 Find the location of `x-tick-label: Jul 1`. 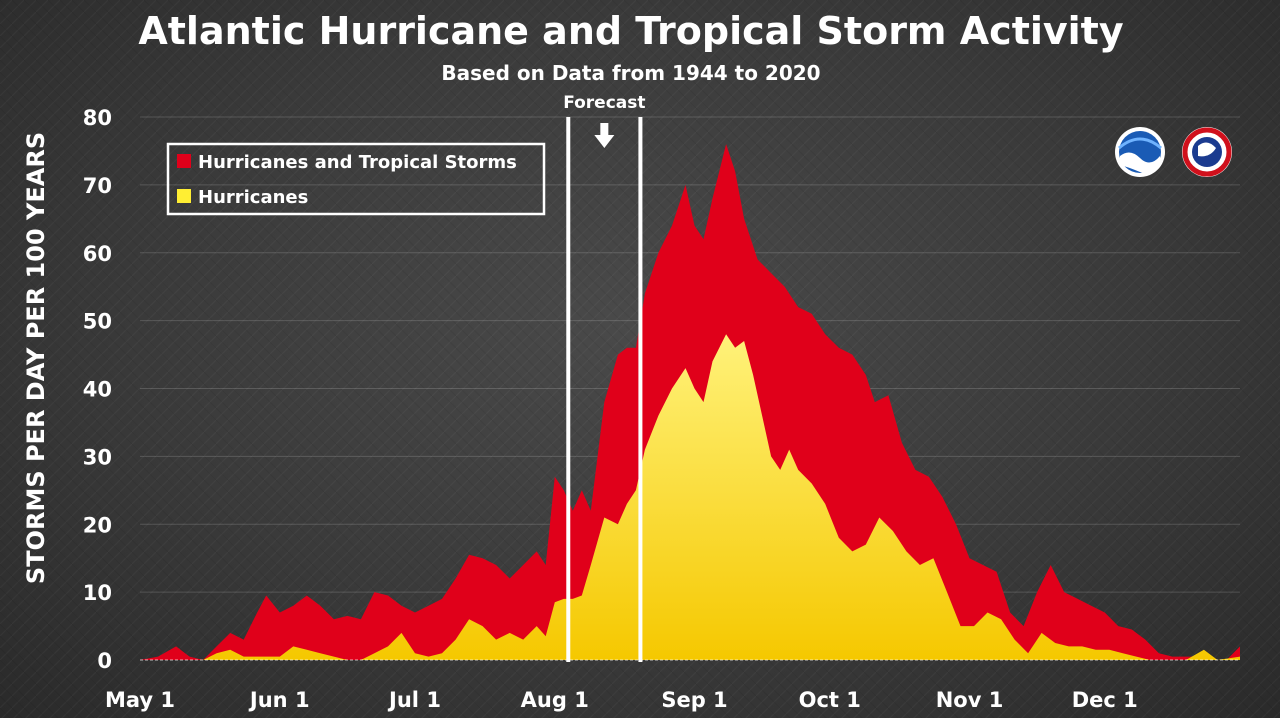

x-tick-label: Jul 1 is located at coordinates (414, 700).